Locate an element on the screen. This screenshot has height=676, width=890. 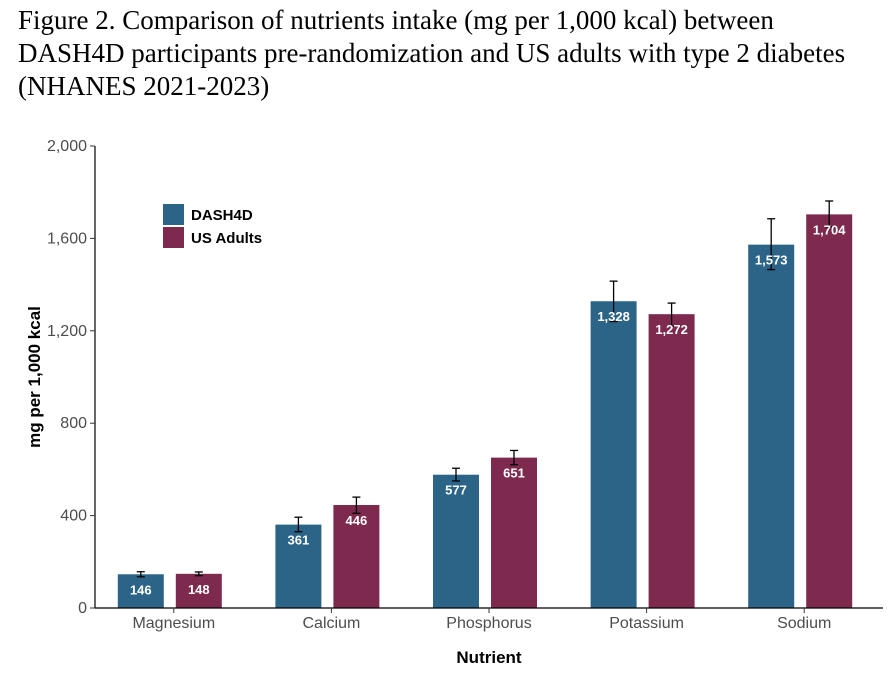
data-label: 148 is located at coordinates (199, 589).